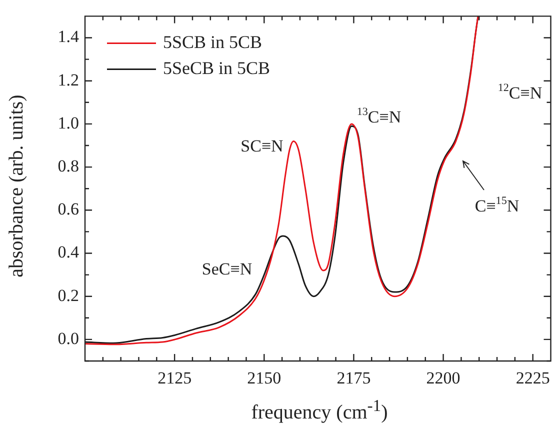  Describe the element at coordinates (69, 36) in the screenshot. I see `y-tick-label: 1.4` at that location.